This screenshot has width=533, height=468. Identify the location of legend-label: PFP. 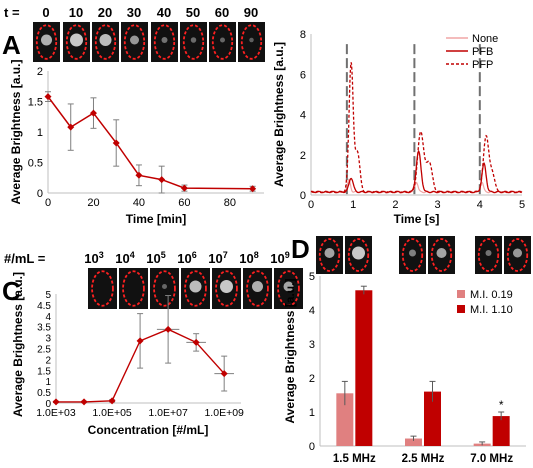
(482, 65).